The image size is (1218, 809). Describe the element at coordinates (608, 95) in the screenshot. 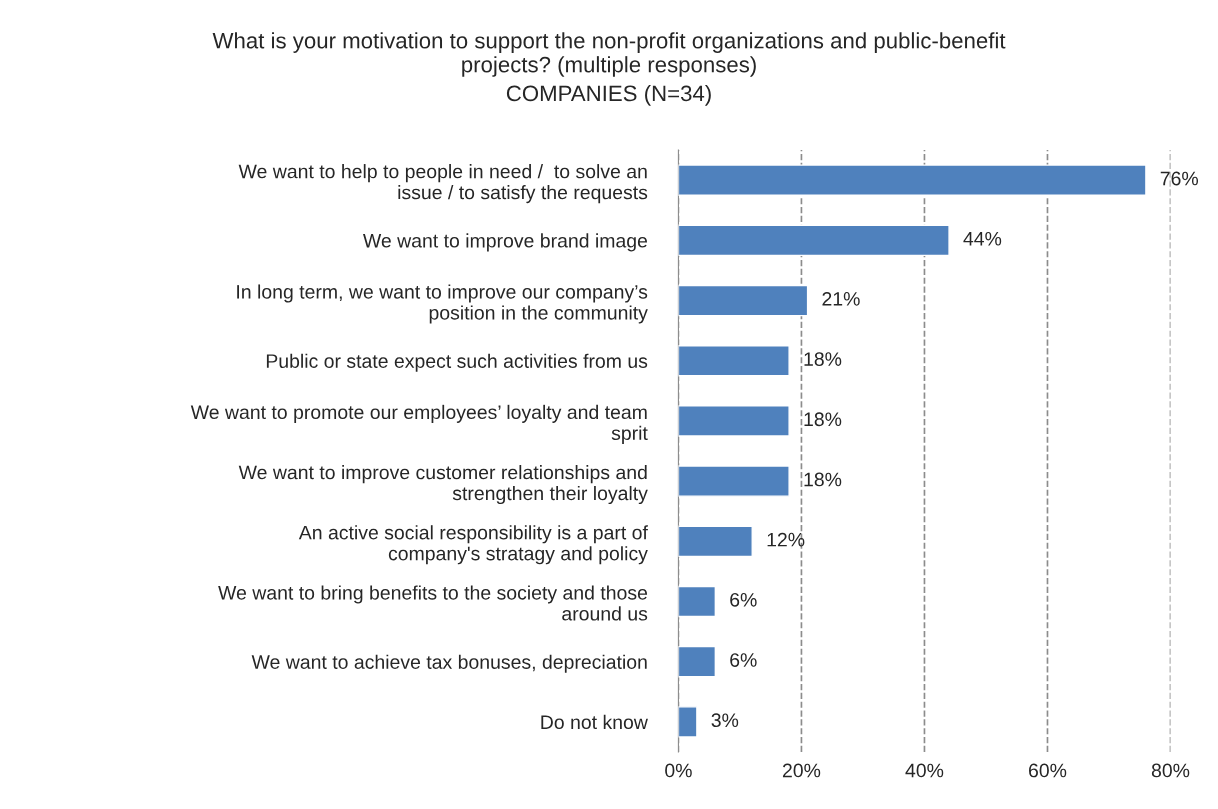

I see `chart-subtitle: COMPANIES (N=34)` at that location.